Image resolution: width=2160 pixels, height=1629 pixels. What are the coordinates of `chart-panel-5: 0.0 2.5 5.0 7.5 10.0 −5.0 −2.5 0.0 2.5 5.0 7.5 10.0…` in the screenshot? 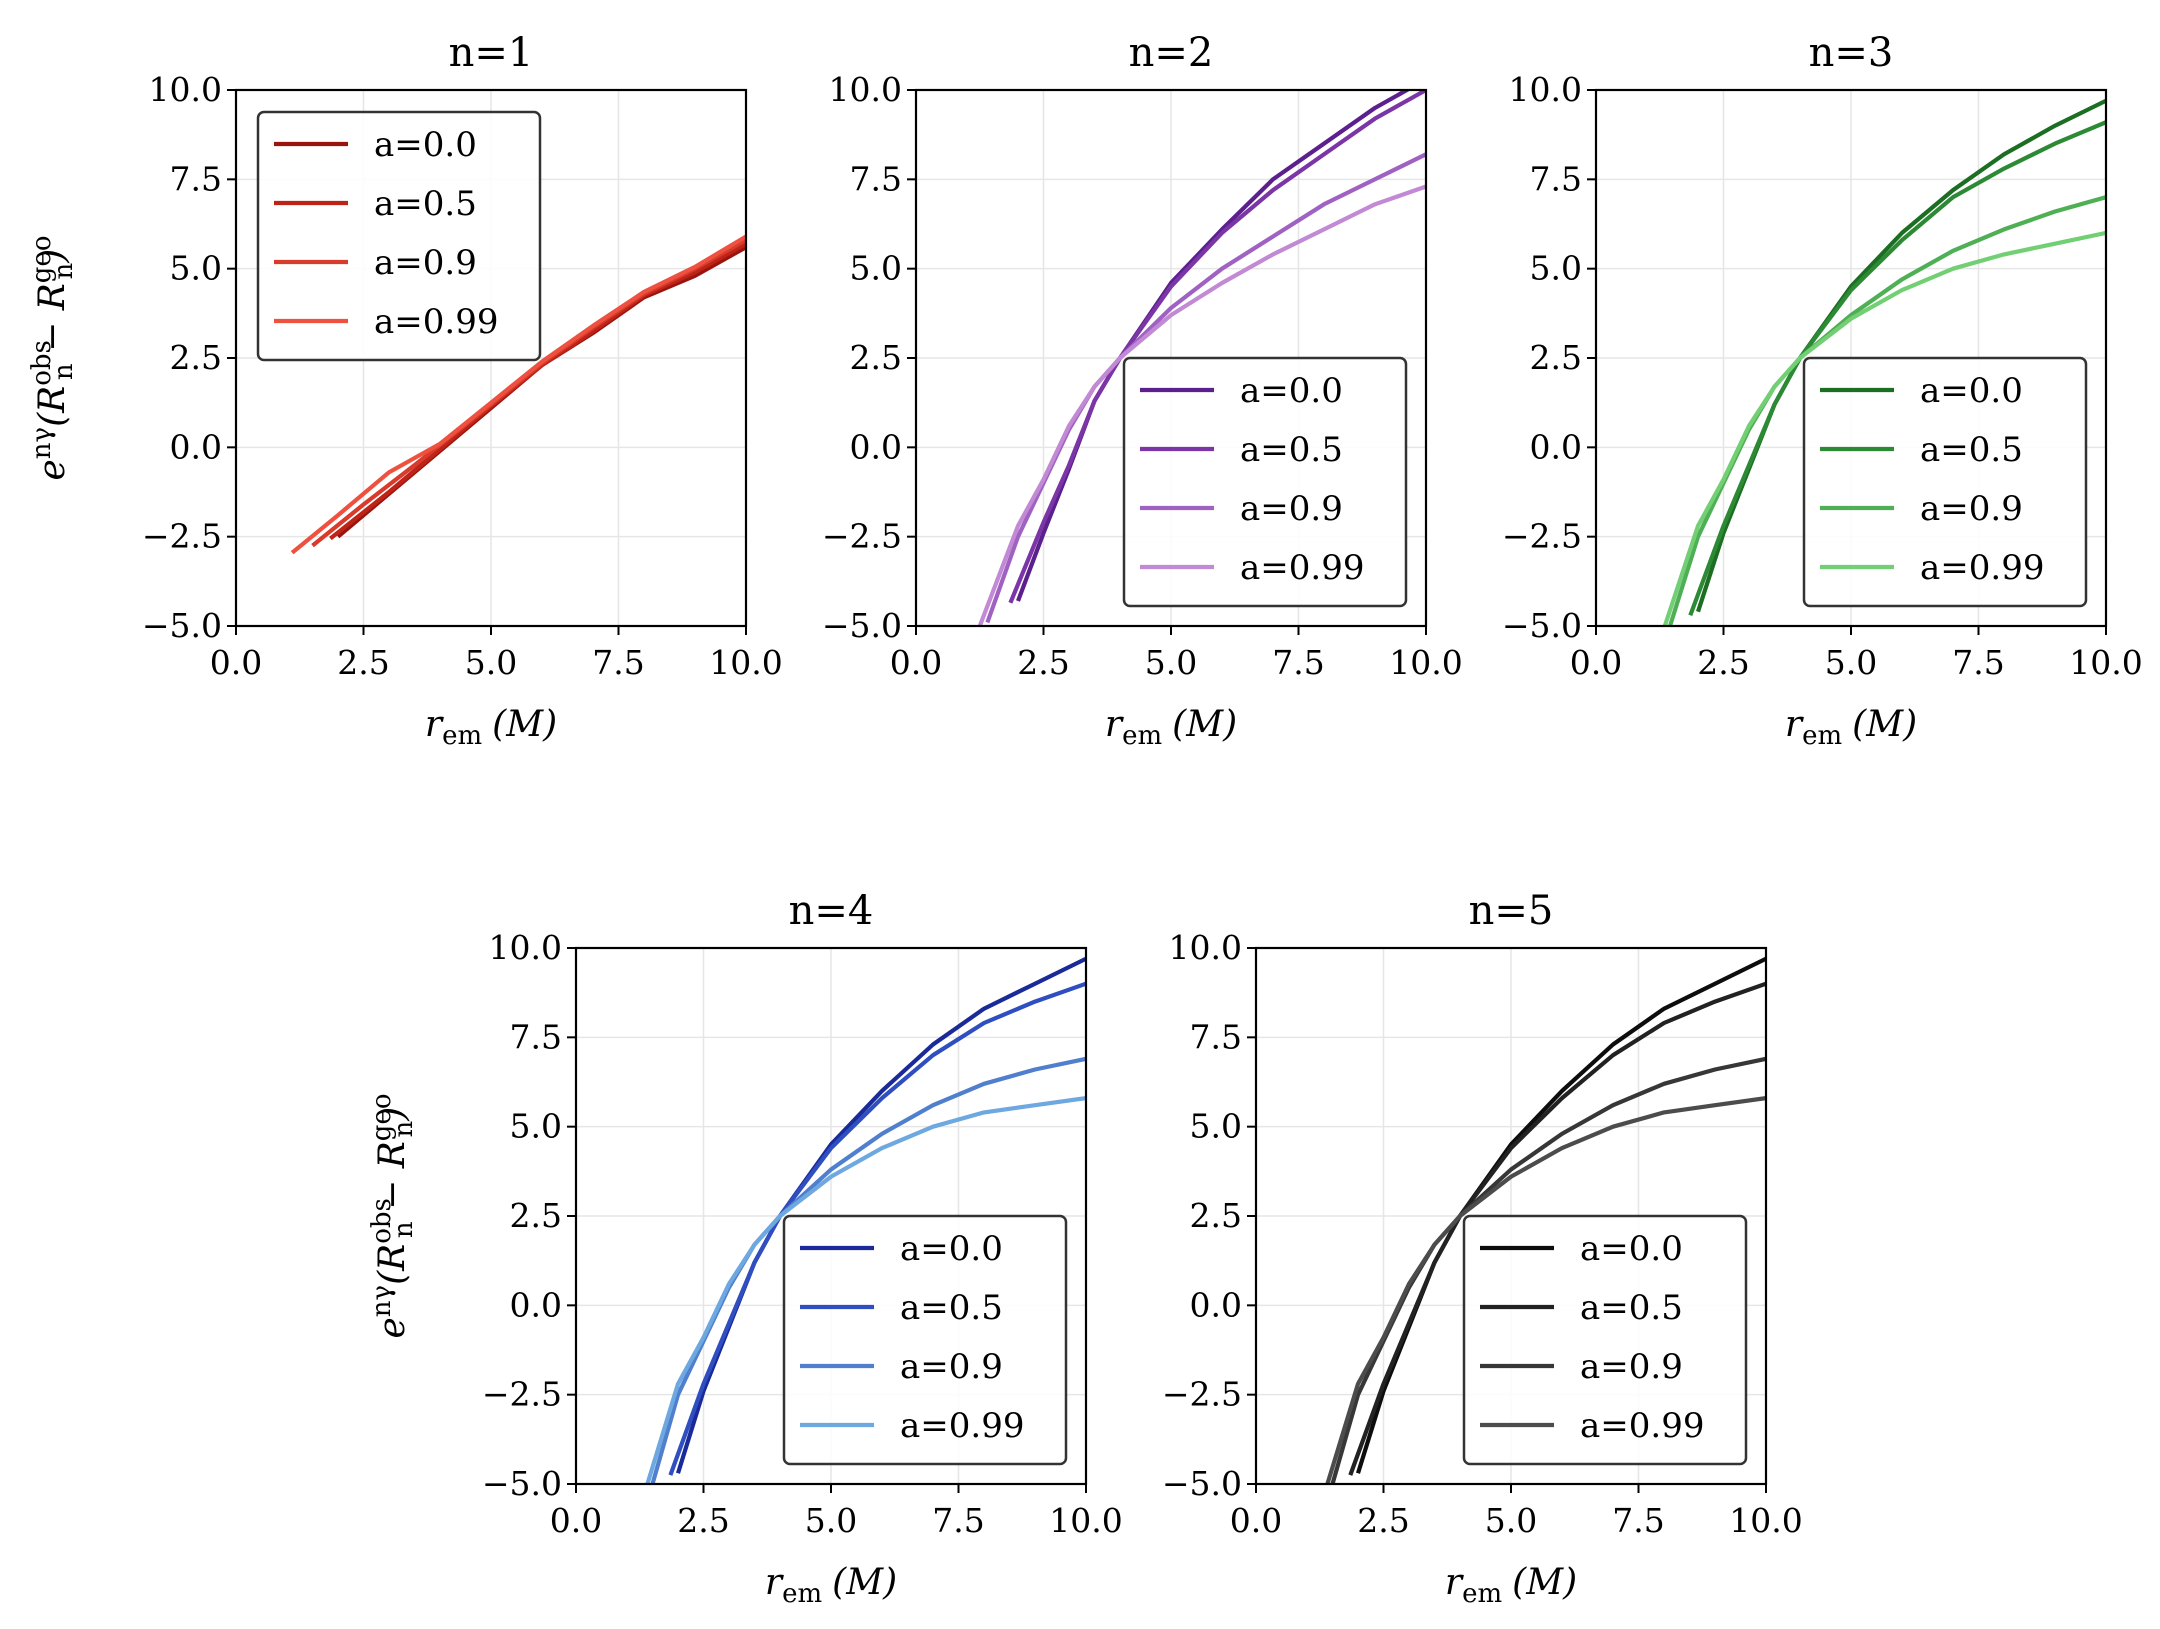 It's located at (1482, 1248).